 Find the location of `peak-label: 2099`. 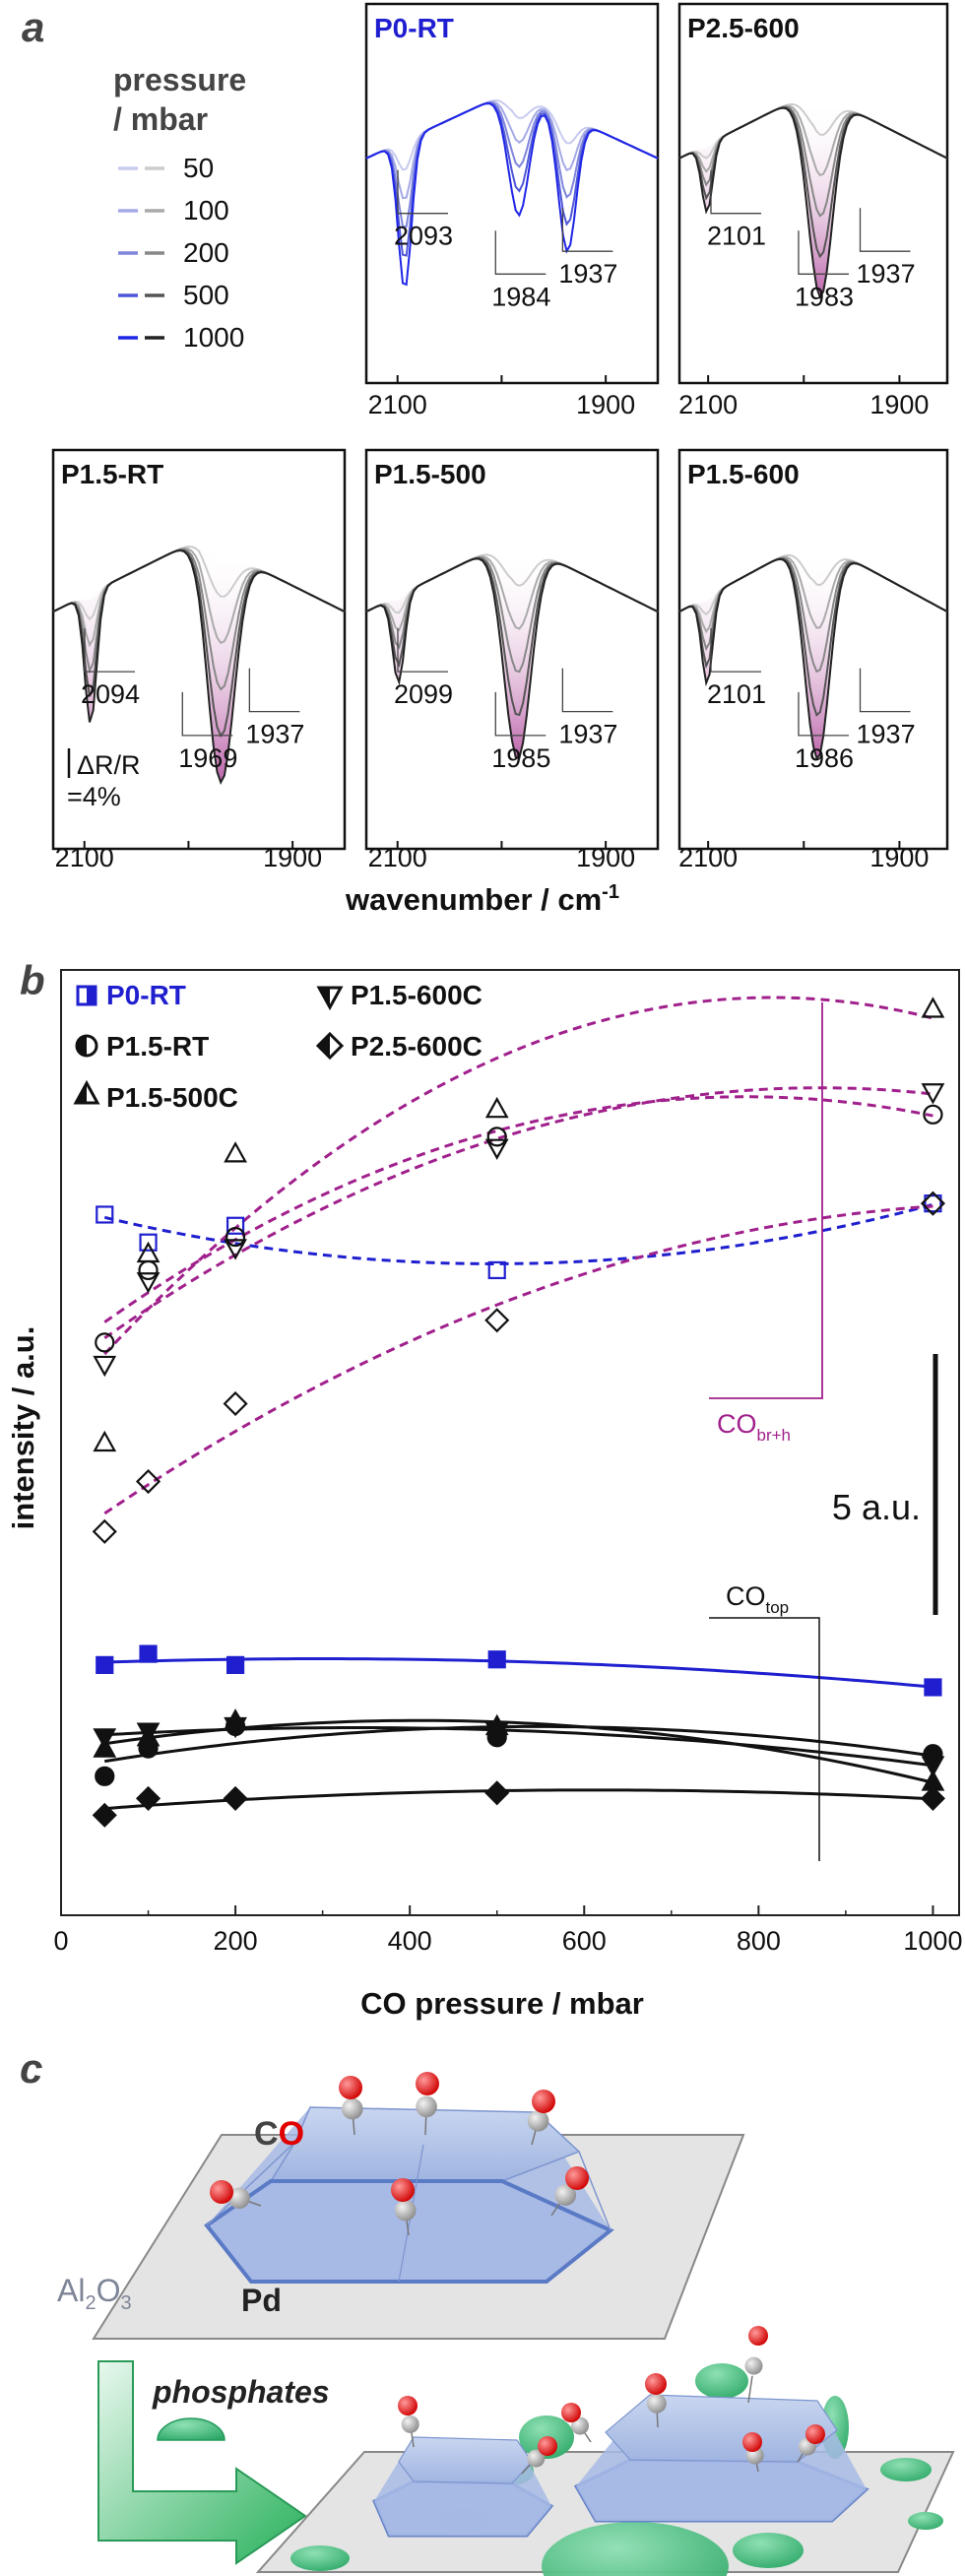

peak-label: 2099 is located at coordinates (423, 694).